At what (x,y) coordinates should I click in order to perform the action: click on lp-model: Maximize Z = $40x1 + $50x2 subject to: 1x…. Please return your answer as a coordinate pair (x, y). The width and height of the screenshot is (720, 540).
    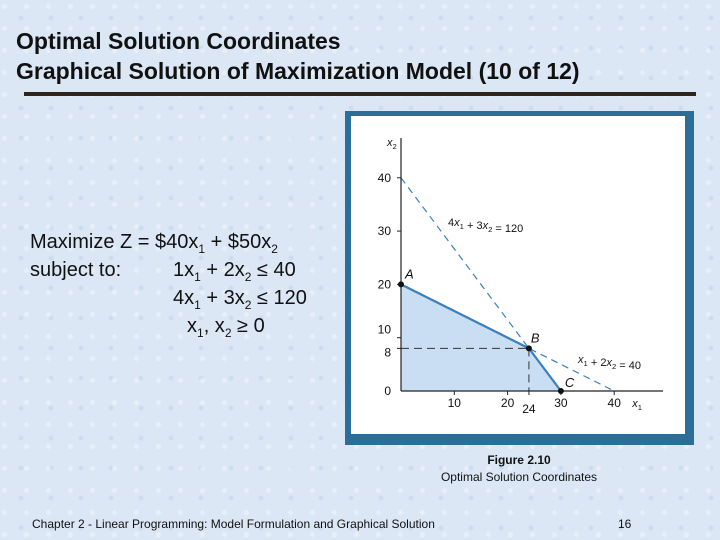
    Looking at the image, I should click on (168, 284).